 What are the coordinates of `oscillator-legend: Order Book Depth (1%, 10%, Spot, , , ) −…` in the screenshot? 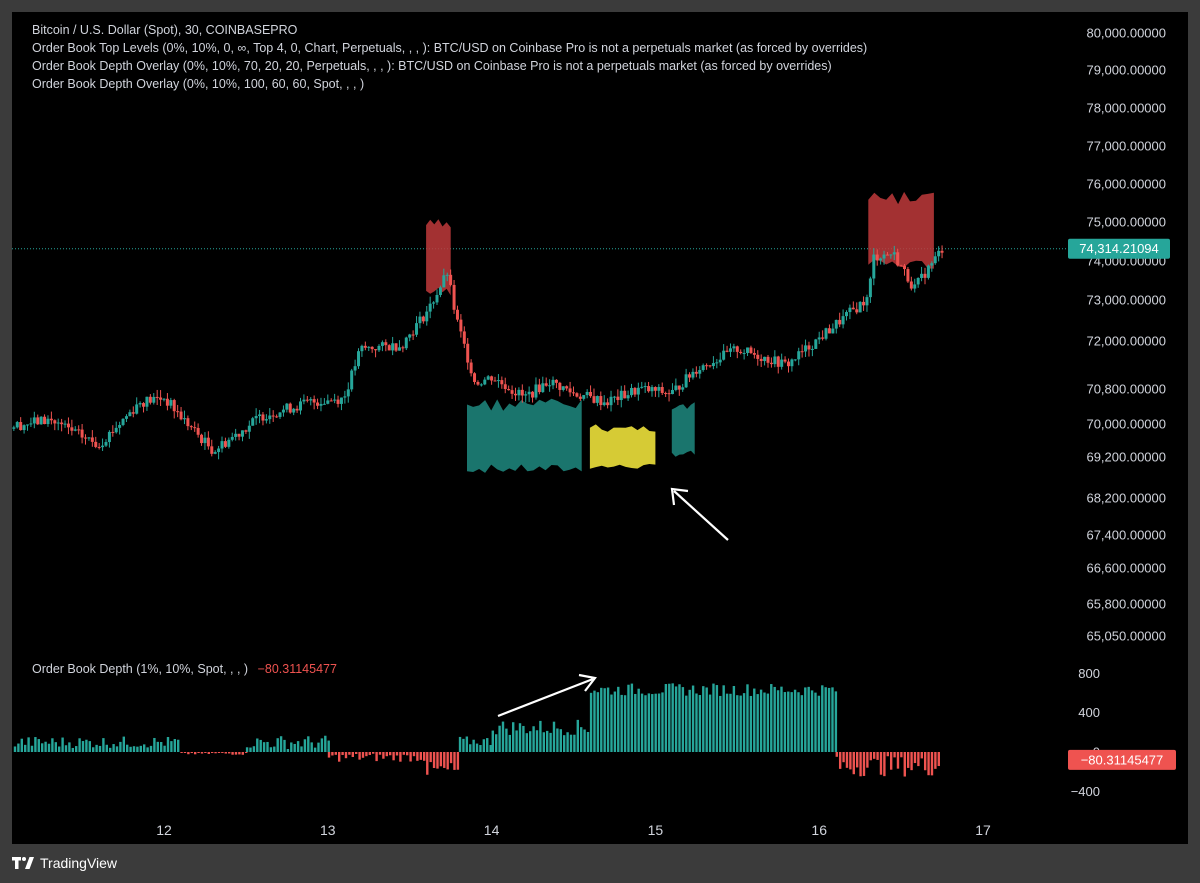 It's located at (184, 669).